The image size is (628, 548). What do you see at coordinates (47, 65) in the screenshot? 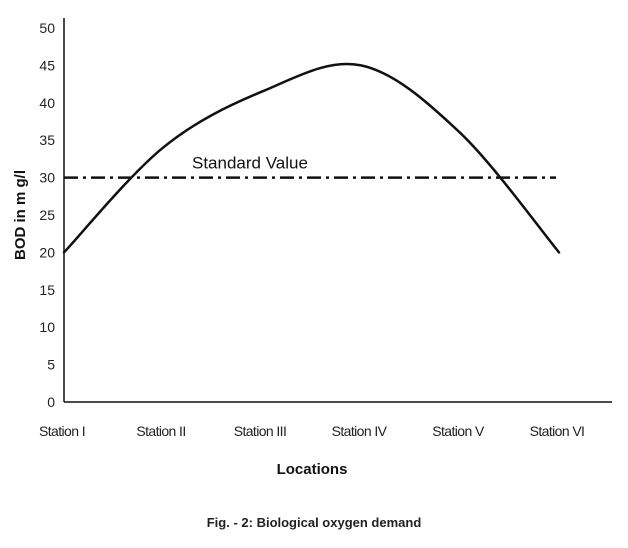
I see `y-tick-label: 45` at bounding box center [47, 65].